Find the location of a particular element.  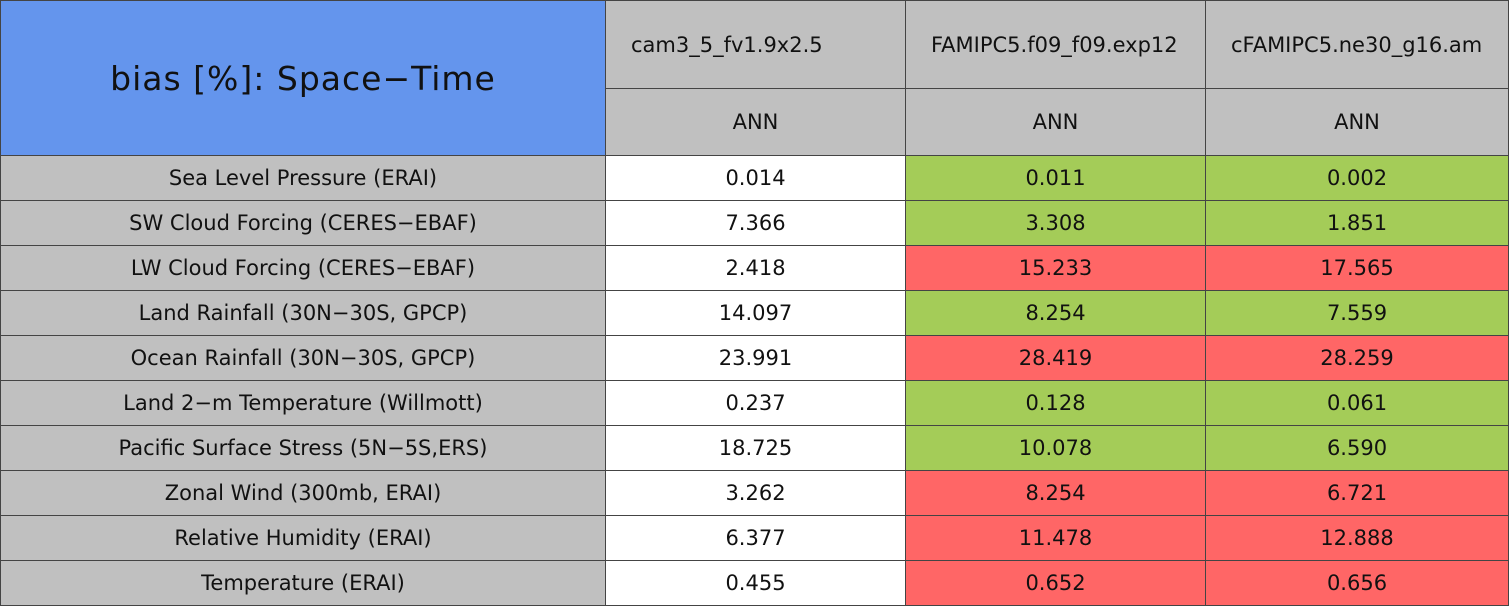

row-label-text: Ocean Rainfall (30N−30S, GPCP) is located at coordinates (303, 358).